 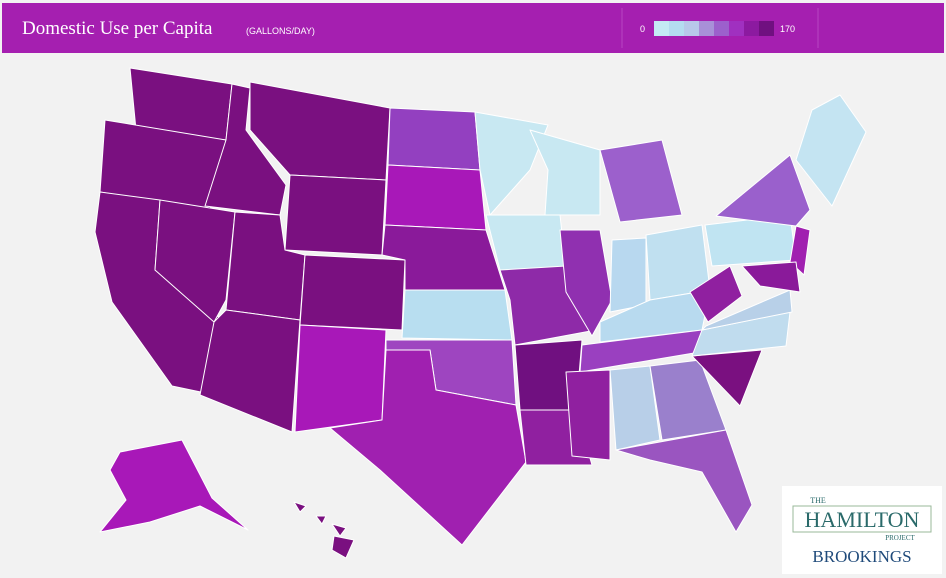 What do you see at coordinates (473, 28) in the screenshot?
I see `header-bar` at bounding box center [473, 28].